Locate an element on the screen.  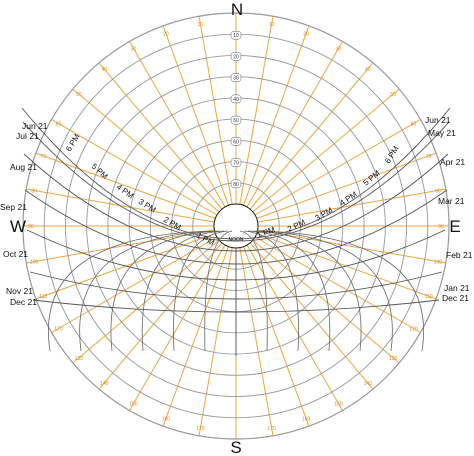
altitude-label: 50 is located at coordinates (236, 121).